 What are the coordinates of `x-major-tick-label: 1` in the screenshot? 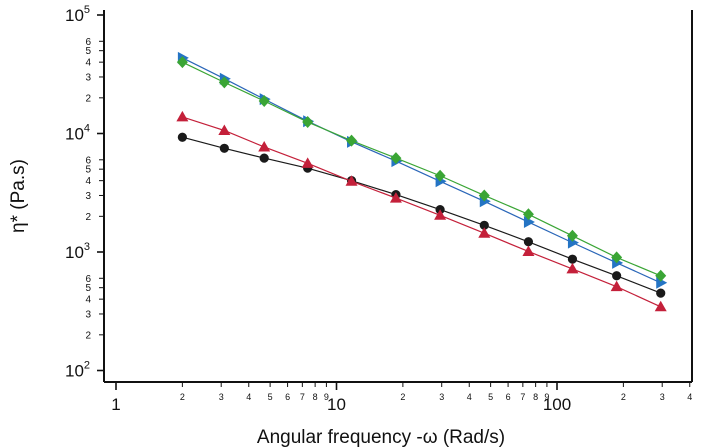 It's located at (115, 404).